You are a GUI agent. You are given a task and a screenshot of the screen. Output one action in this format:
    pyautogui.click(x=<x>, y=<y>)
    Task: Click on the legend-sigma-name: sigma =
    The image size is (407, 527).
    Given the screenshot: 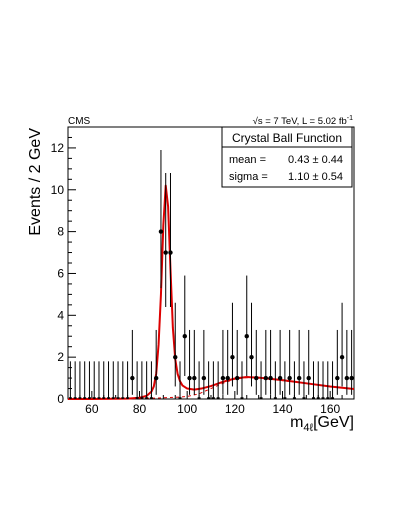 What is the action you would take?
    pyautogui.click(x=248, y=177)
    